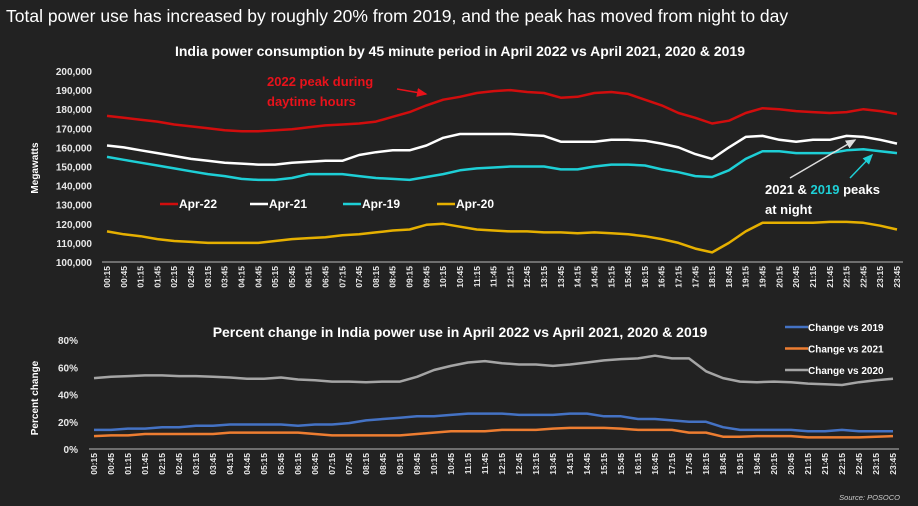 The height and width of the screenshot is (506, 918). I want to click on source-note: Source: POSOCO, so click(869, 497).